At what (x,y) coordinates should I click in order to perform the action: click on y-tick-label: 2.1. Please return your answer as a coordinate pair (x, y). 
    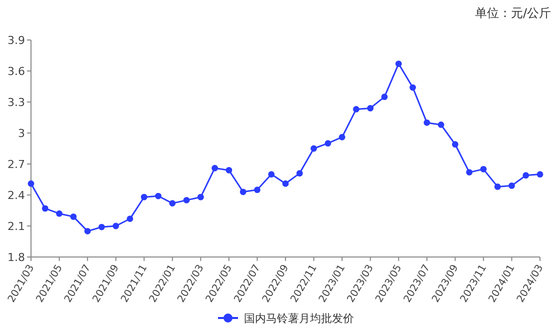
    Looking at the image, I should click on (16, 226).